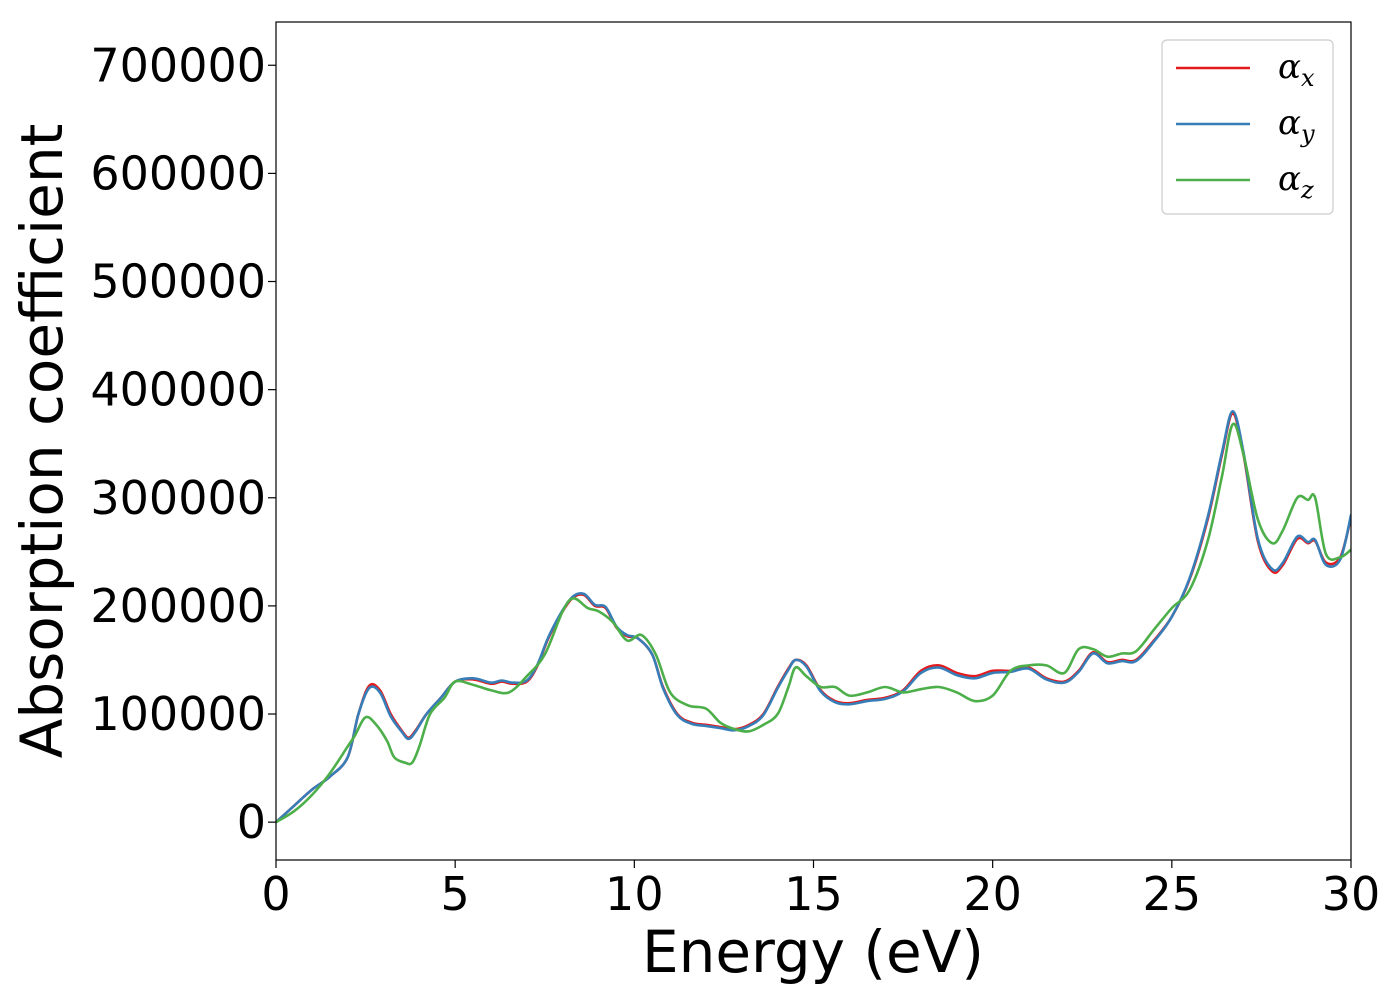  I want to click on x-tick-label: 25, so click(1172, 894).